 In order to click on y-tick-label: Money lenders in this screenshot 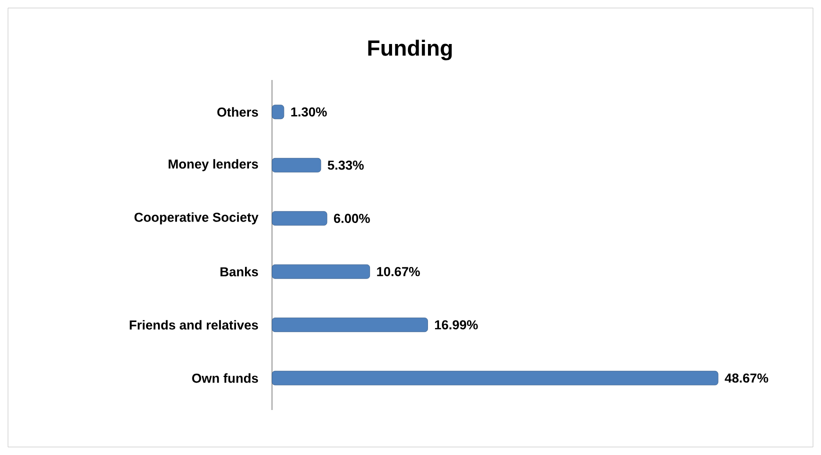, I will do `click(213, 165)`.